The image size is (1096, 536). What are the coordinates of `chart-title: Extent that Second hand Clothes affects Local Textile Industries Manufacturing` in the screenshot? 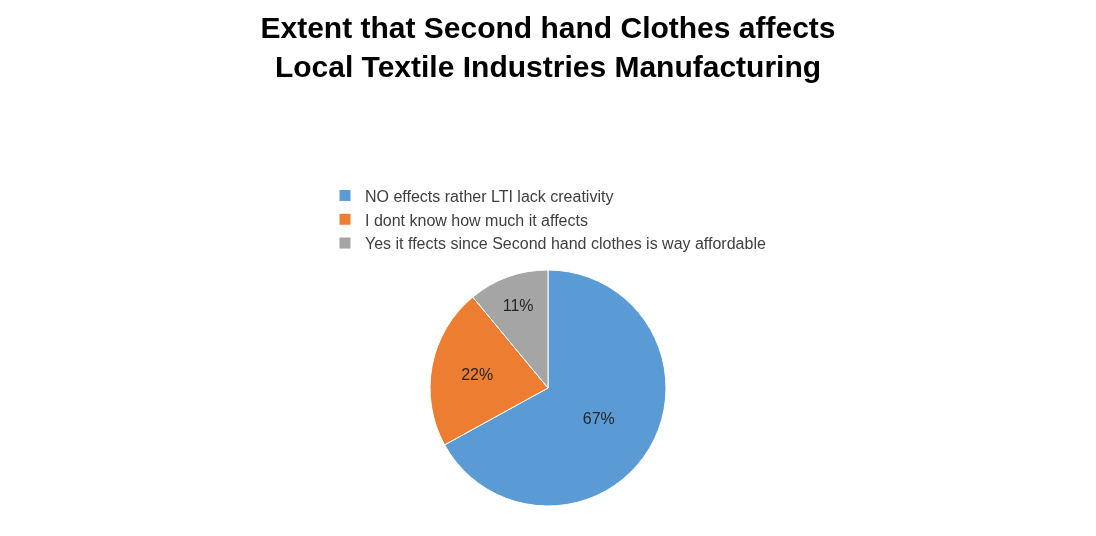 It's located at (548, 46).